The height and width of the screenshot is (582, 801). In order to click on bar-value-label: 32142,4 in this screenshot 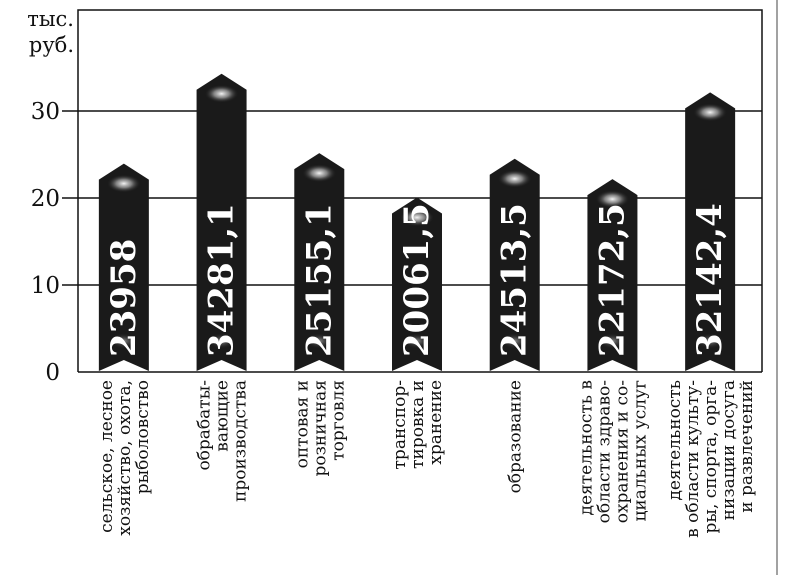, I will do `click(710, 280)`.